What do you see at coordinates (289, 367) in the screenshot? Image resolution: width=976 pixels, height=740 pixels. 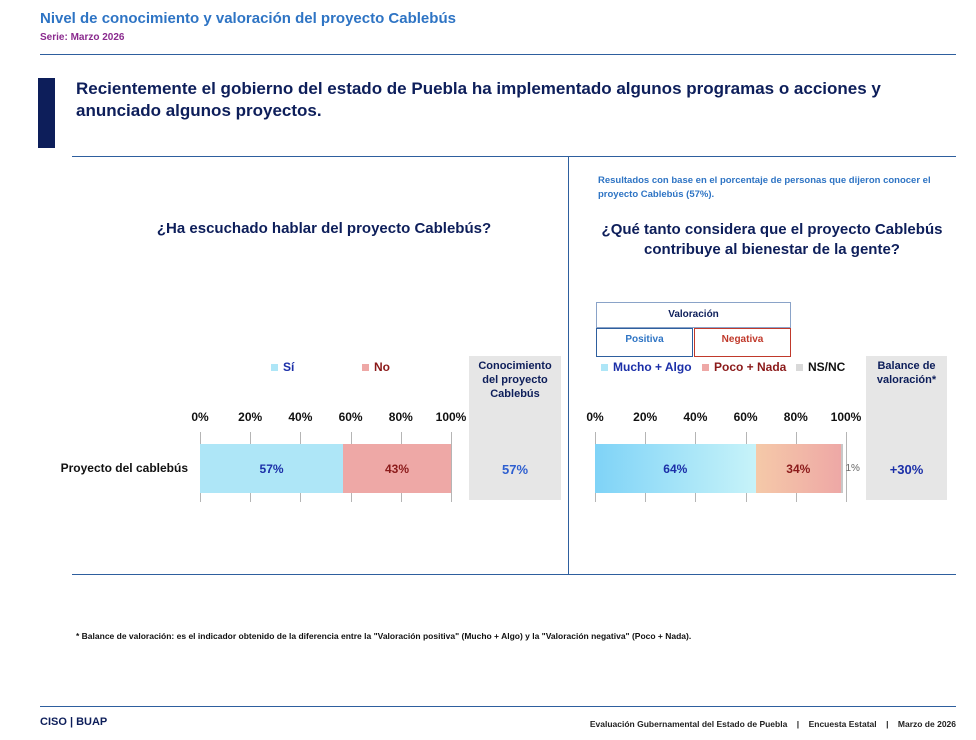 I see `legend-si-label: Sí` at bounding box center [289, 367].